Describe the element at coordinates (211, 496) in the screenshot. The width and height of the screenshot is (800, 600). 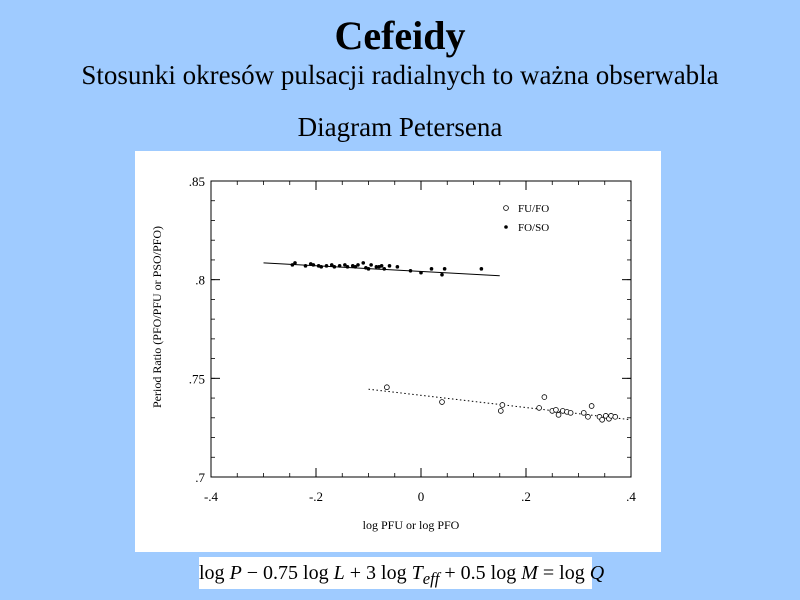
I see `x-tick-label: -.4` at that location.